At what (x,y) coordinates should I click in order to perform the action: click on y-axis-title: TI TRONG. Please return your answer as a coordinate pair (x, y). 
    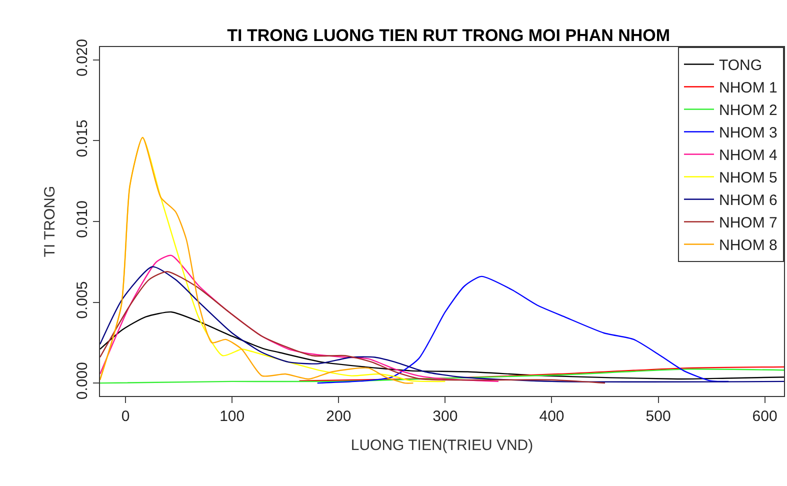
    Looking at the image, I should click on (49, 222).